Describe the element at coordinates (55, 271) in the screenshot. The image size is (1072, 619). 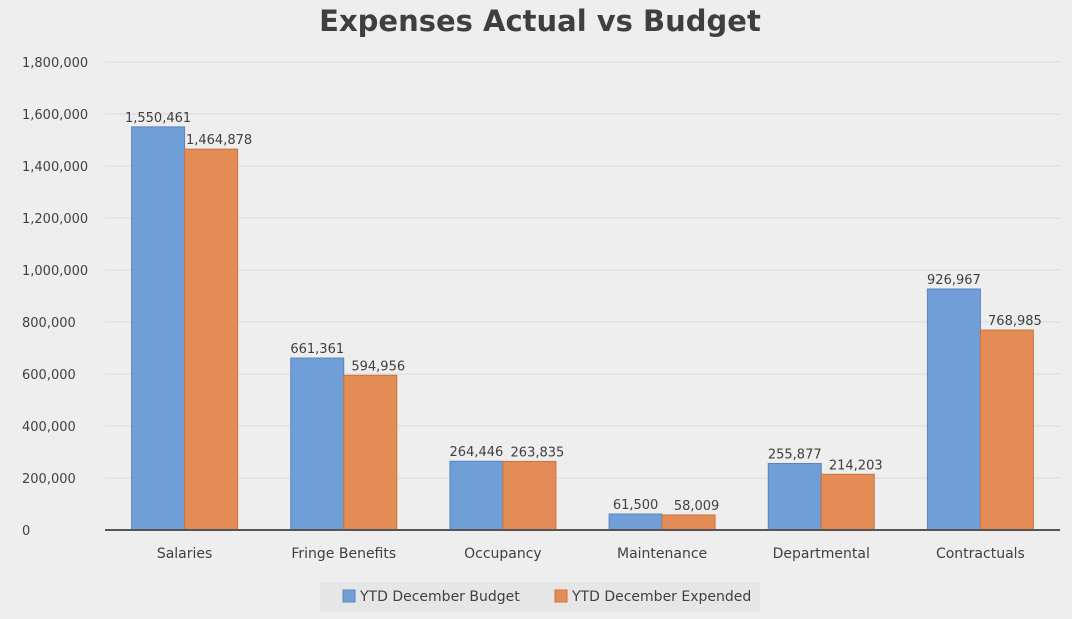
I see `y-tick-label: 1,000,000` at that location.